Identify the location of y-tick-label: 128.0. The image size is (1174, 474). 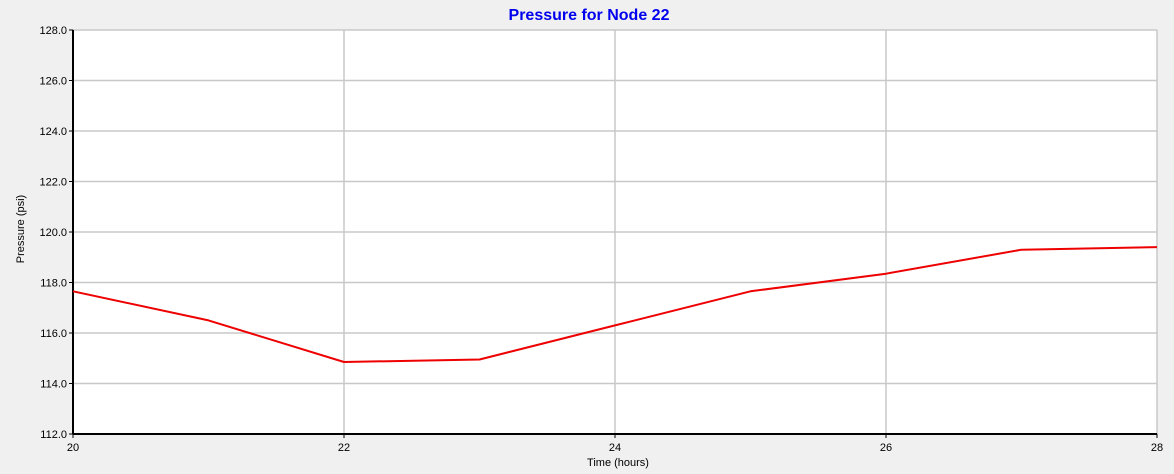
(53, 31).